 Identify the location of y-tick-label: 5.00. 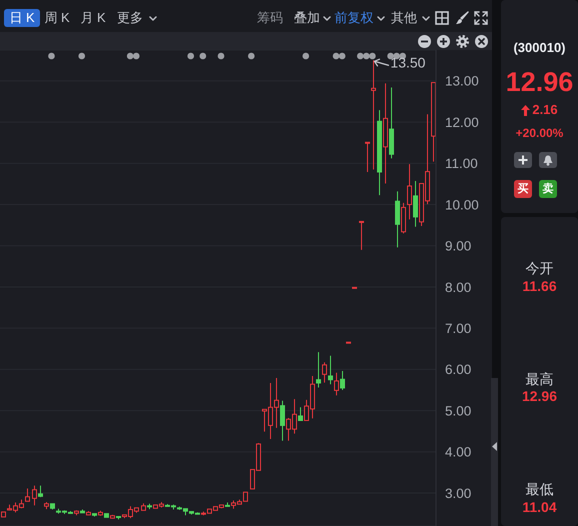
(458, 410).